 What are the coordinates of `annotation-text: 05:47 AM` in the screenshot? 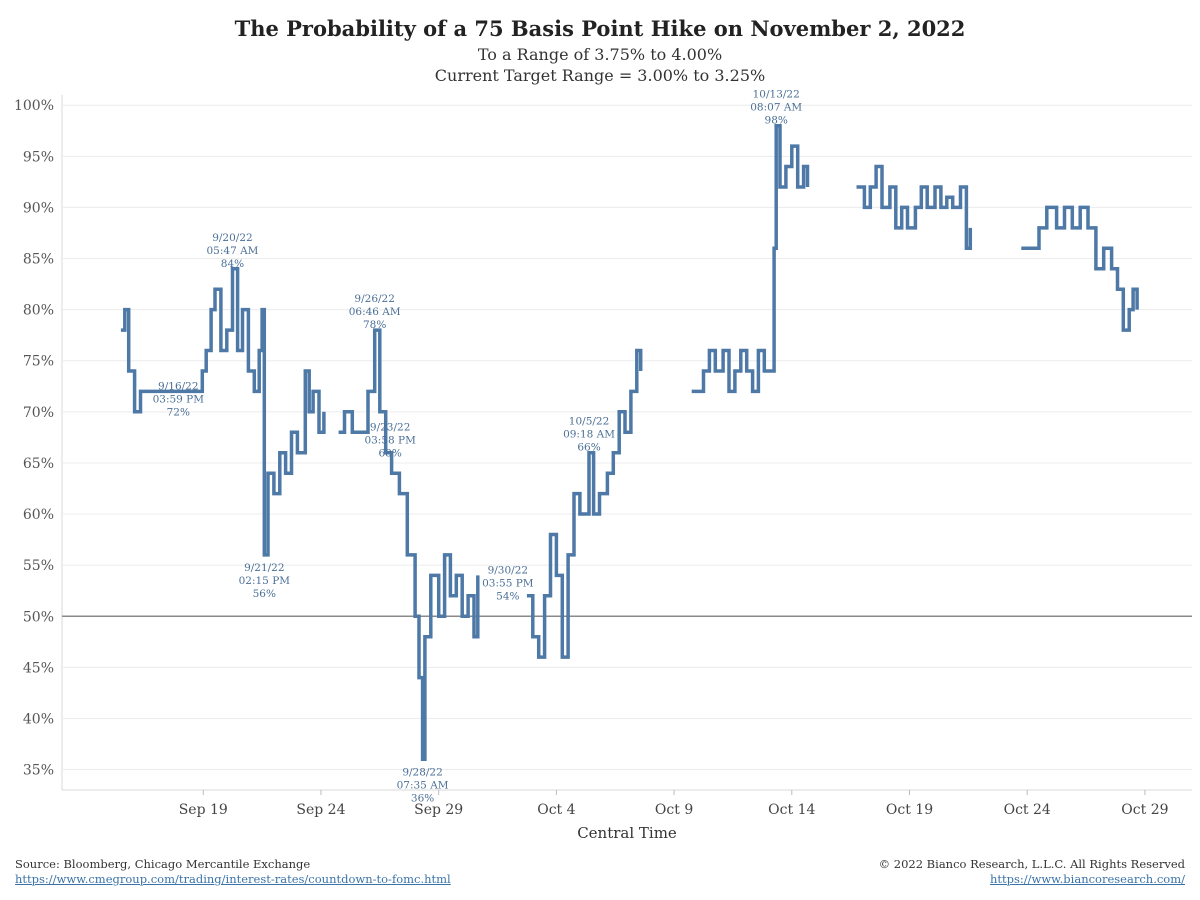 It's located at (232, 251).